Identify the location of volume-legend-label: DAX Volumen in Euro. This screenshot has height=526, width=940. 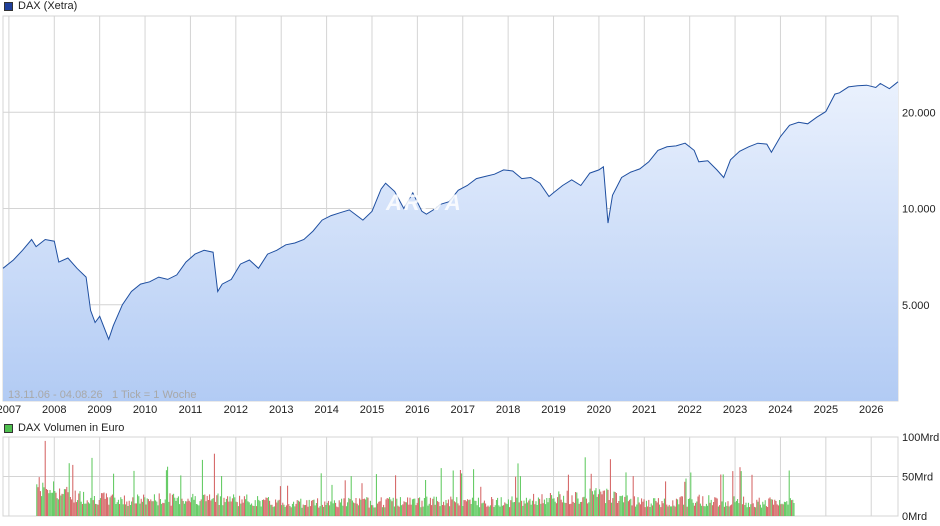
(71, 428).